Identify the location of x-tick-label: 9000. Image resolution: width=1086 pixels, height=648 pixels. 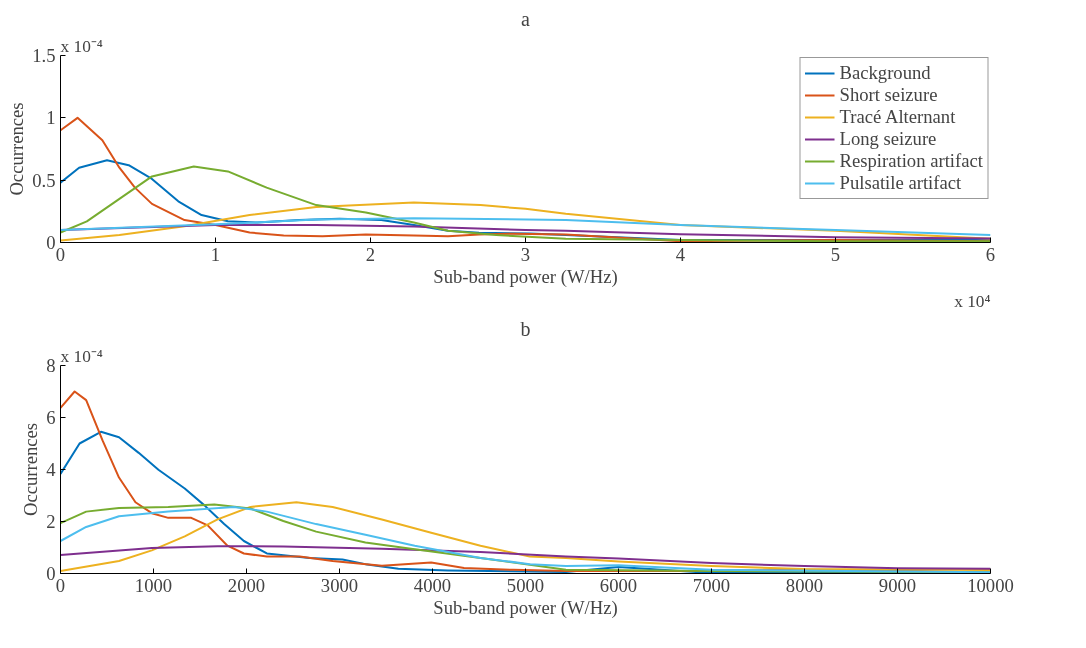
(897, 585).